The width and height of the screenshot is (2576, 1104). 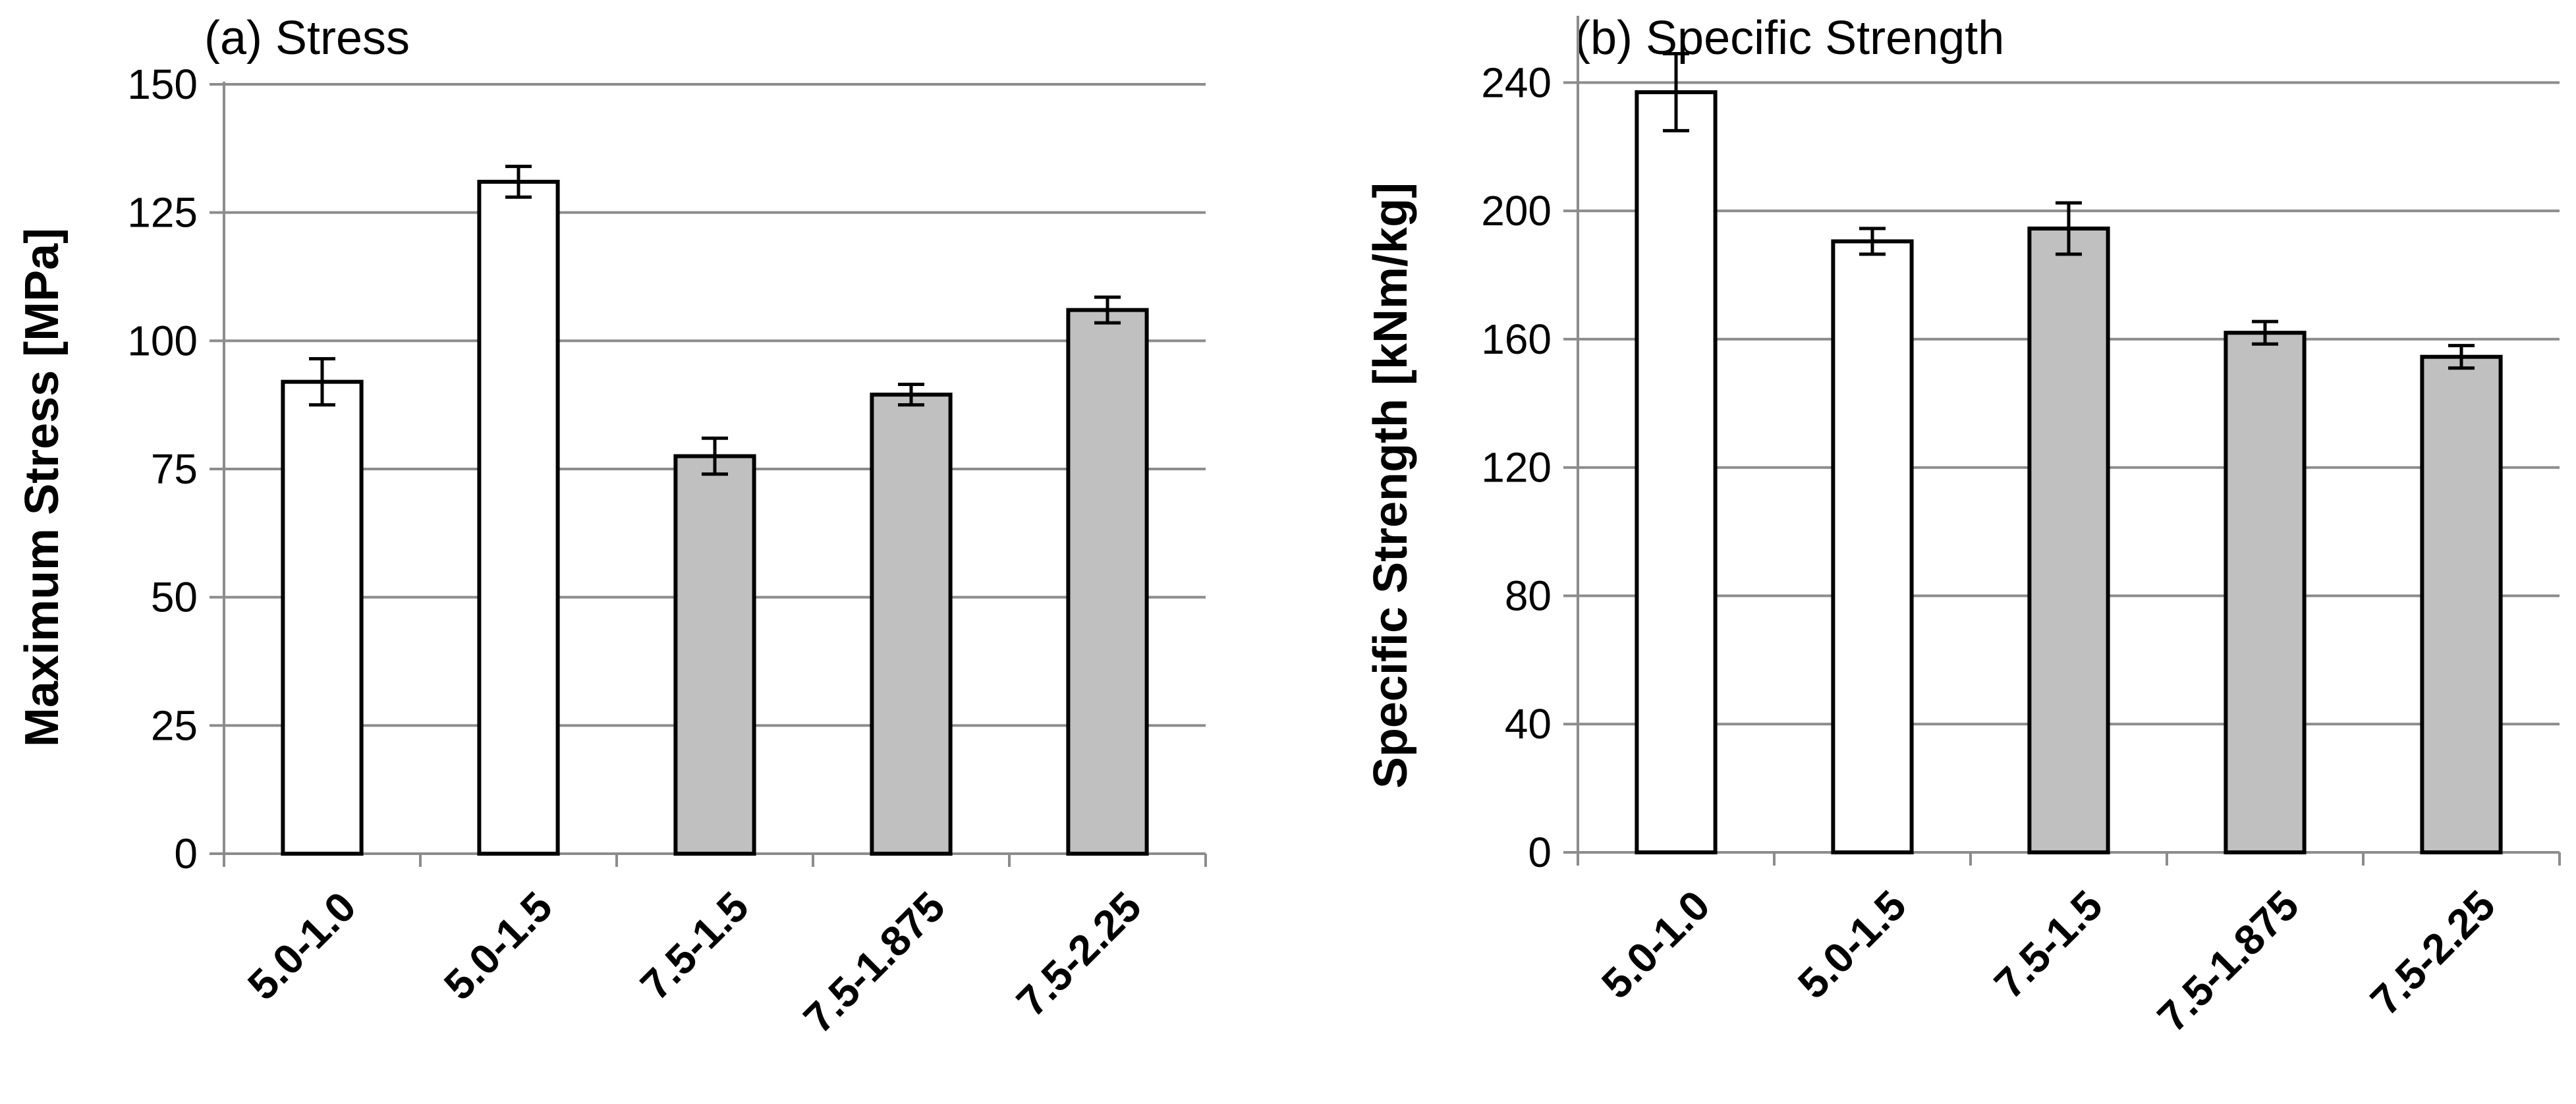 What do you see at coordinates (2265, 593) in the screenshot?
I see `specific-strength-bar-7.5-1.875` at bounding box center [2265, 593].